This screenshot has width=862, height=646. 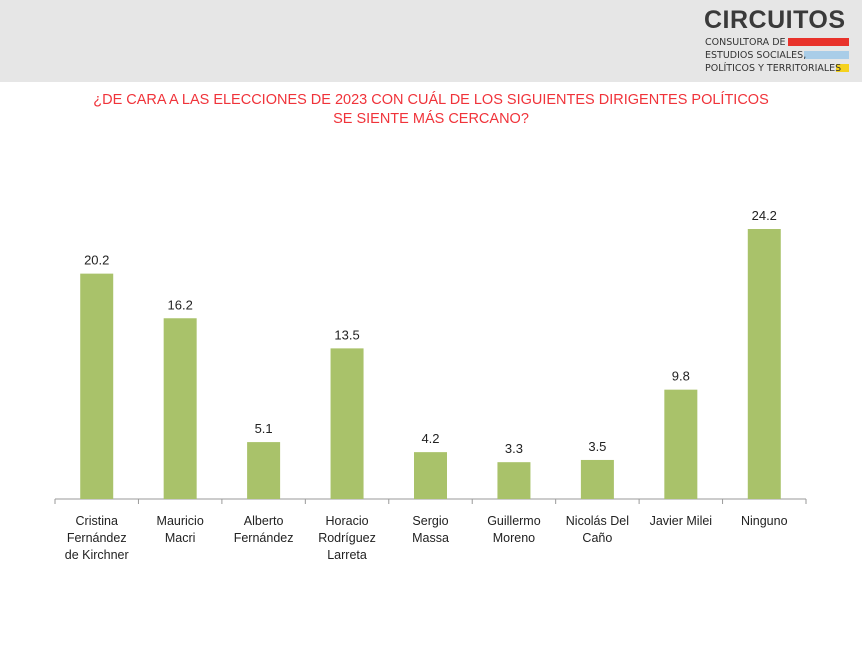 What do you see at coordinates (431, 119) in the screenshot?
I see `question-line-2: SE SIENTE MÁS CERCANO?` at bounding box center [431, 119].